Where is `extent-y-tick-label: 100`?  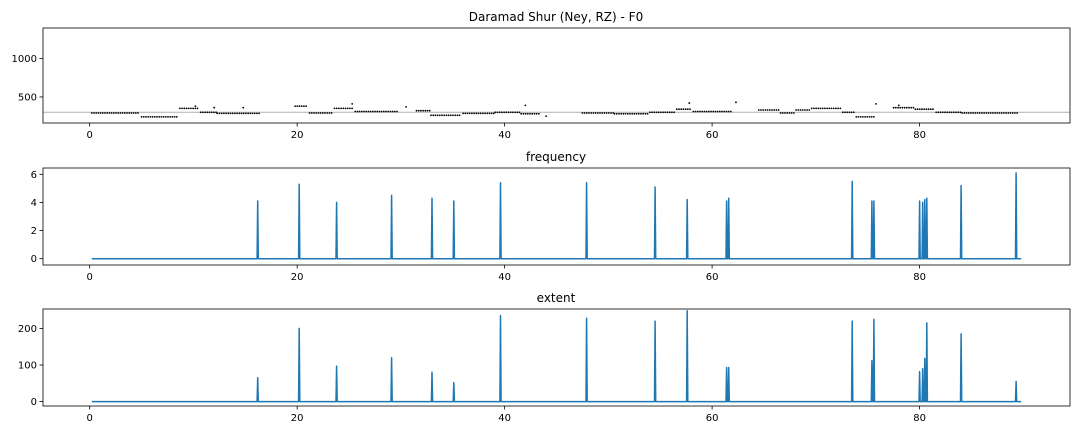
extent-y-tick-label: 100 is located at coordinates (27, 366).